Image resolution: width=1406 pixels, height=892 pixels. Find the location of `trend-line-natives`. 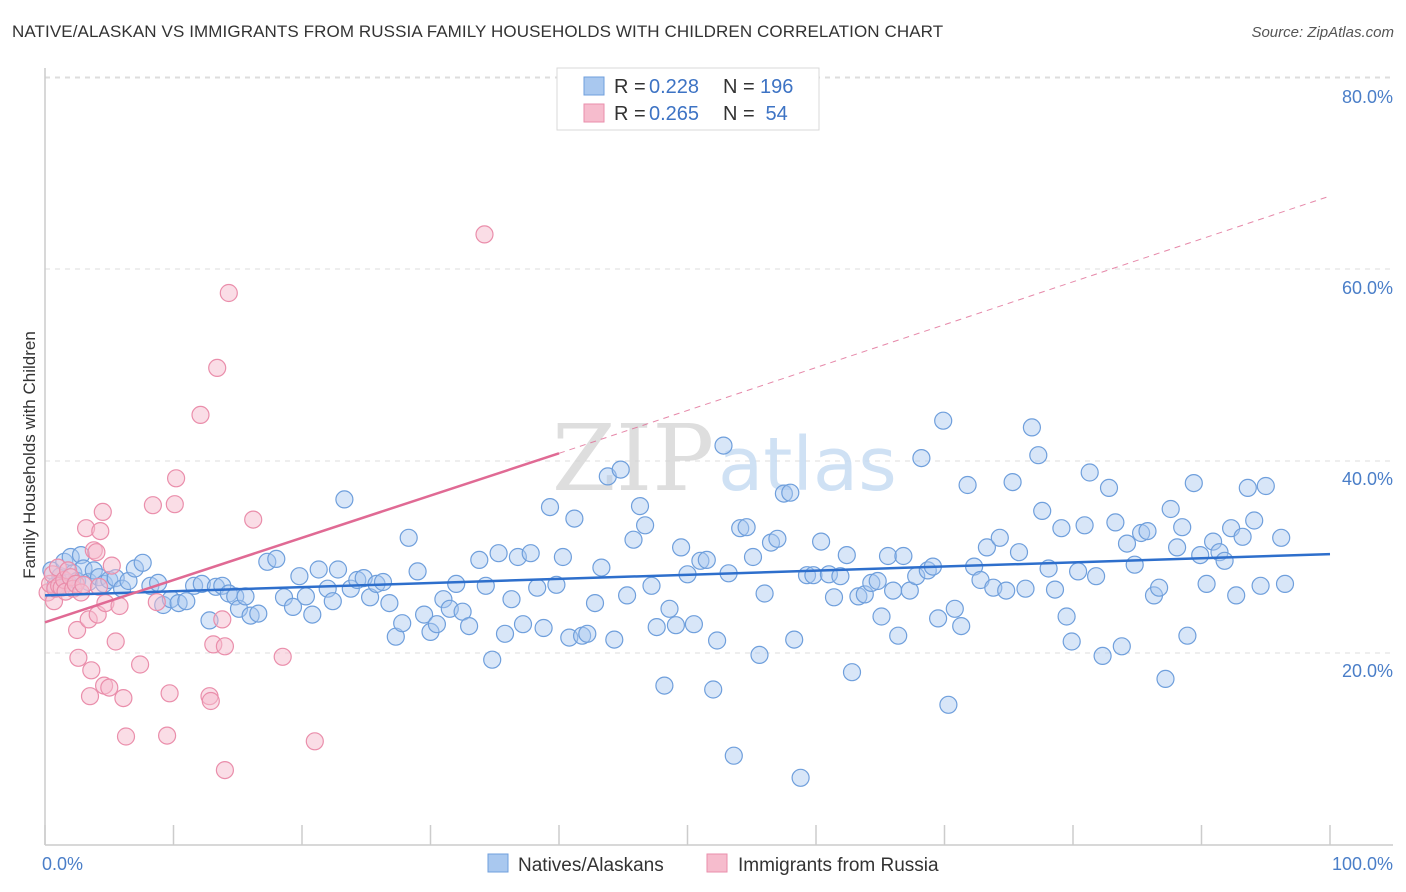

trend-line-natives is located at coordinates (687, 574).